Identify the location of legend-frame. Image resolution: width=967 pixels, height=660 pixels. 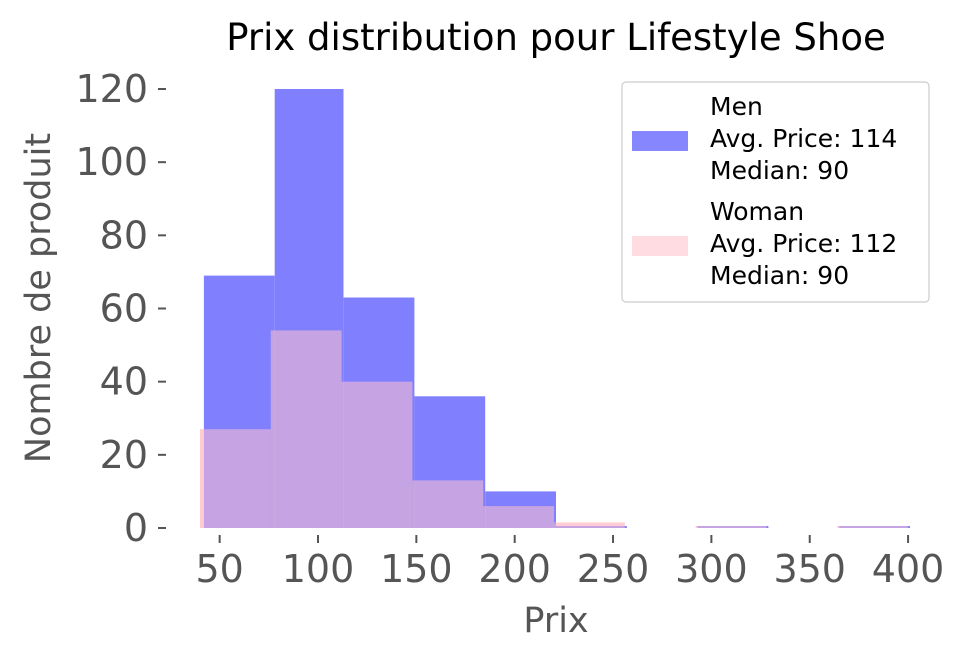
(775, 192).